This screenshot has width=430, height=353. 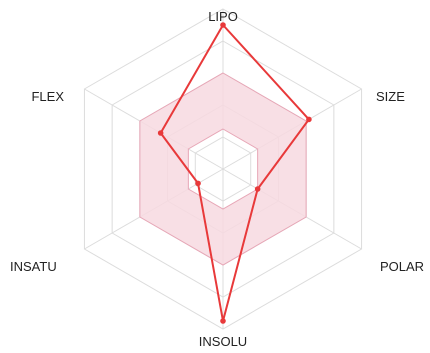 I want to click on data-point-size, so click(x=309, y=119).